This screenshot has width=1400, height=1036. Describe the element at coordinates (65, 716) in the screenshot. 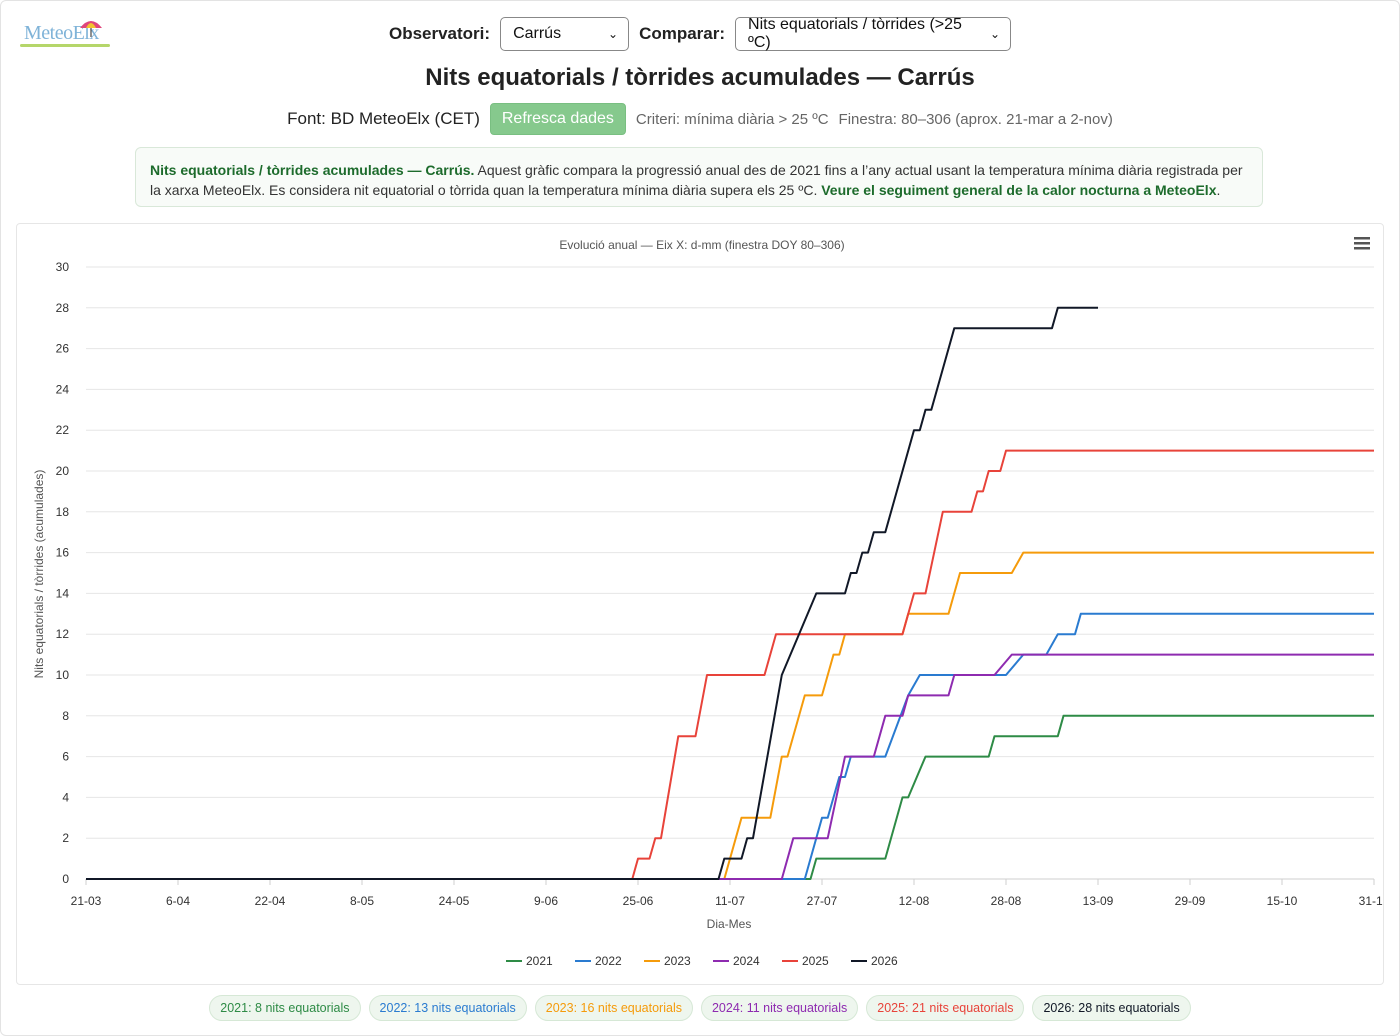

I see `y-tick-label: 8` at that location.